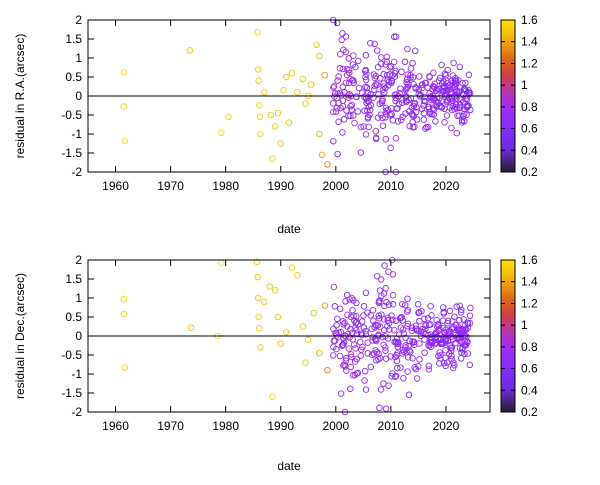 This screenshot has width=600, height=485. Describe the element at coordinates (71, 115) in the screenshot. I see `y-tick-label: -0.5` at that location.